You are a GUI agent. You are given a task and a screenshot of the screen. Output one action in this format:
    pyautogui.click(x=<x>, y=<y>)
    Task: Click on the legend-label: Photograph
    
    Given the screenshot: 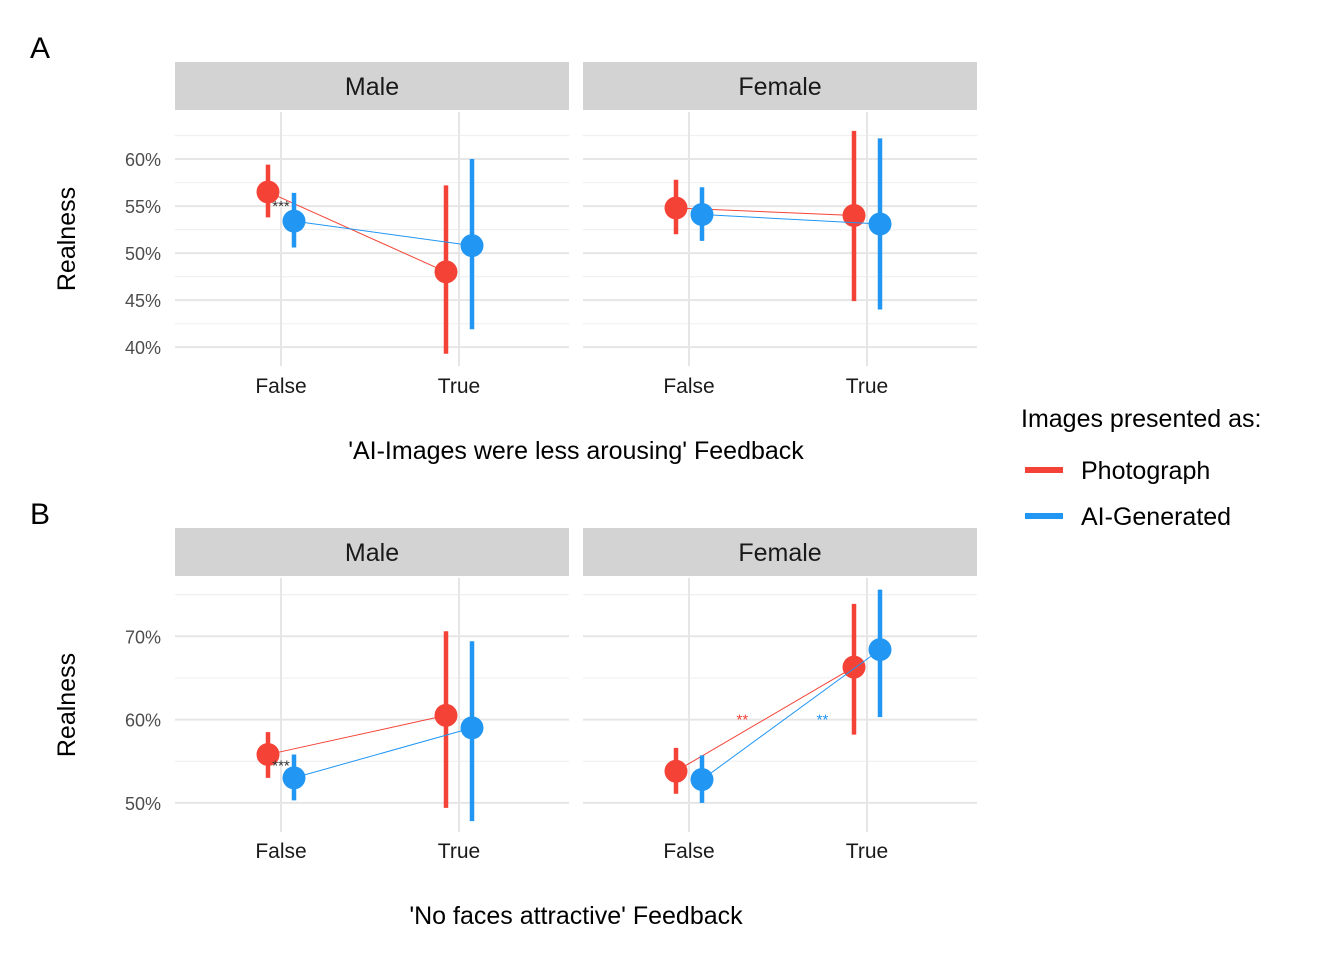 What is the action you would take?
    pyautogui.click(x=1145, y=471)
    